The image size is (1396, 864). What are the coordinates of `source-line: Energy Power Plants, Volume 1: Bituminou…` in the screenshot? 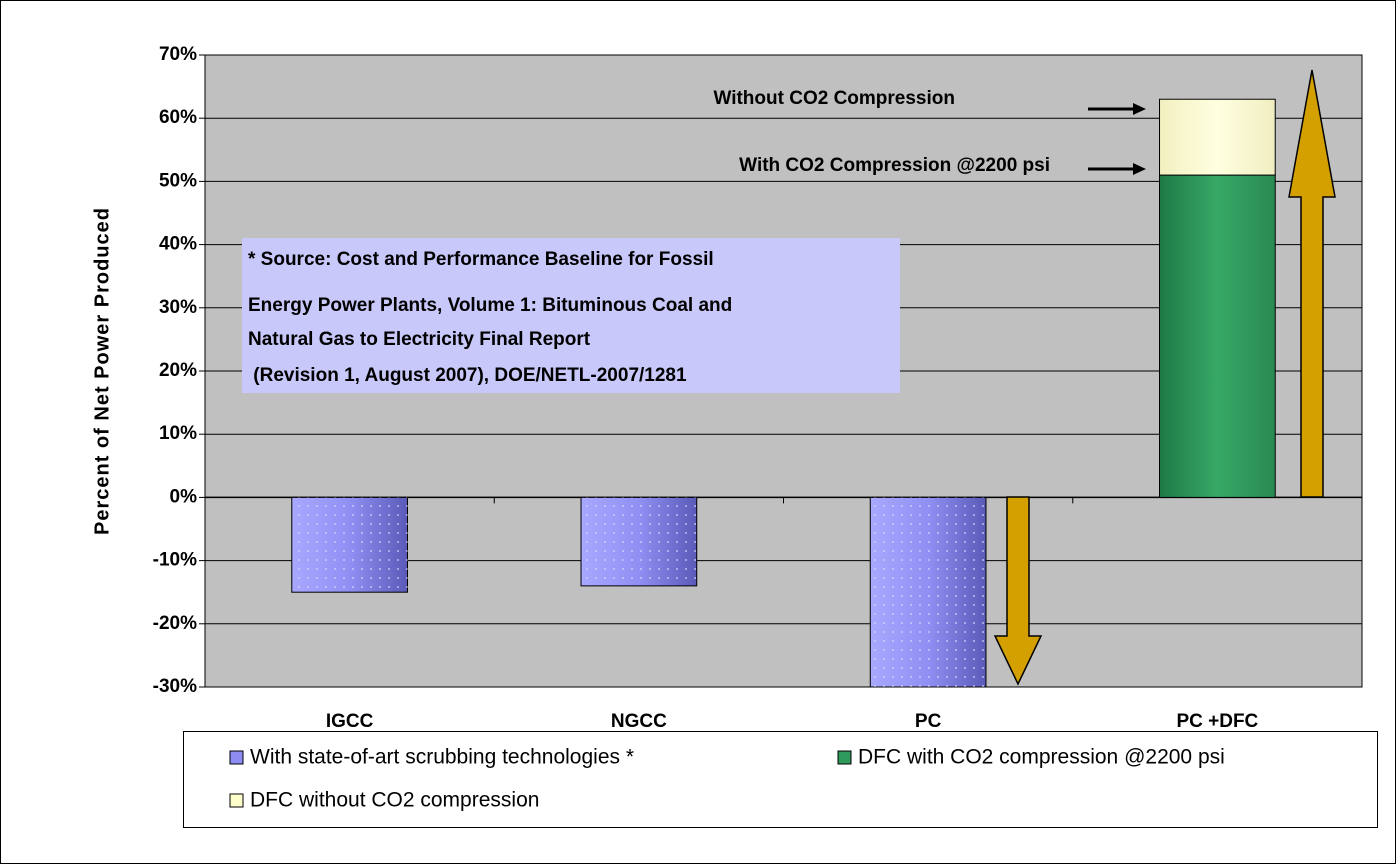 It's located at (490, 305).